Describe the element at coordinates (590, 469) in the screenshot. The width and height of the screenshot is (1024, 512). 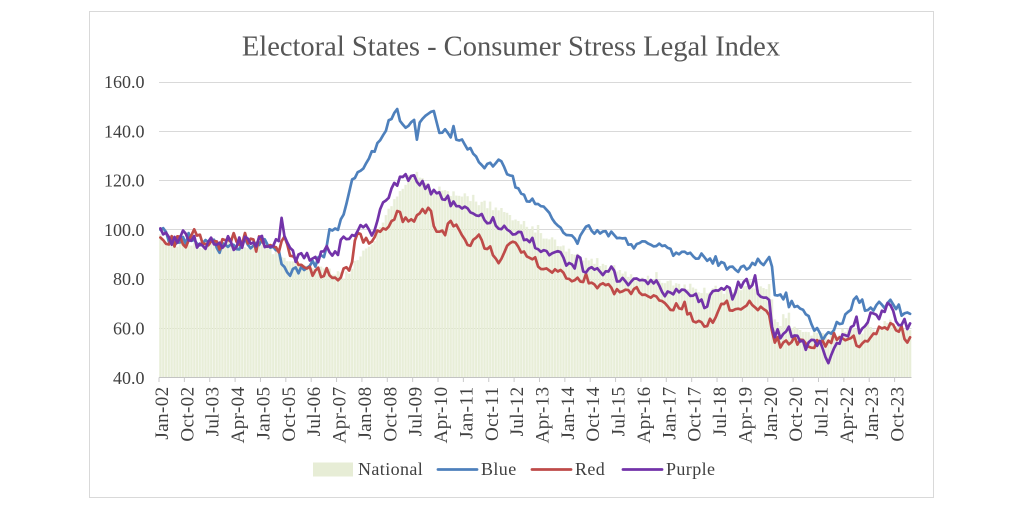
I see `svg-text: Red` at that location.